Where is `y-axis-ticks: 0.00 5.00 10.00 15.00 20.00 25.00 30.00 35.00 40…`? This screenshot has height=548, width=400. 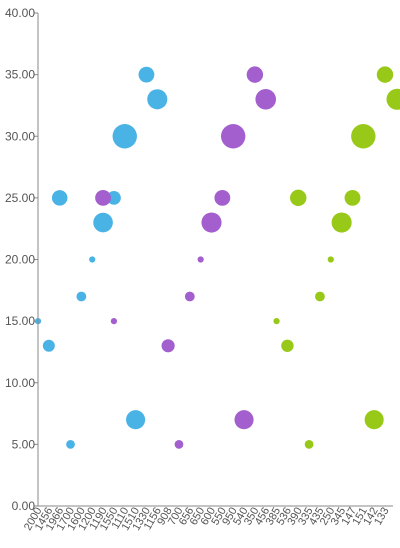
y-axis-ticks: 0.00 5.00 10.00 15.00 20.00 25.00 30.00 35.00 40… is located at coordinates (21, 259).